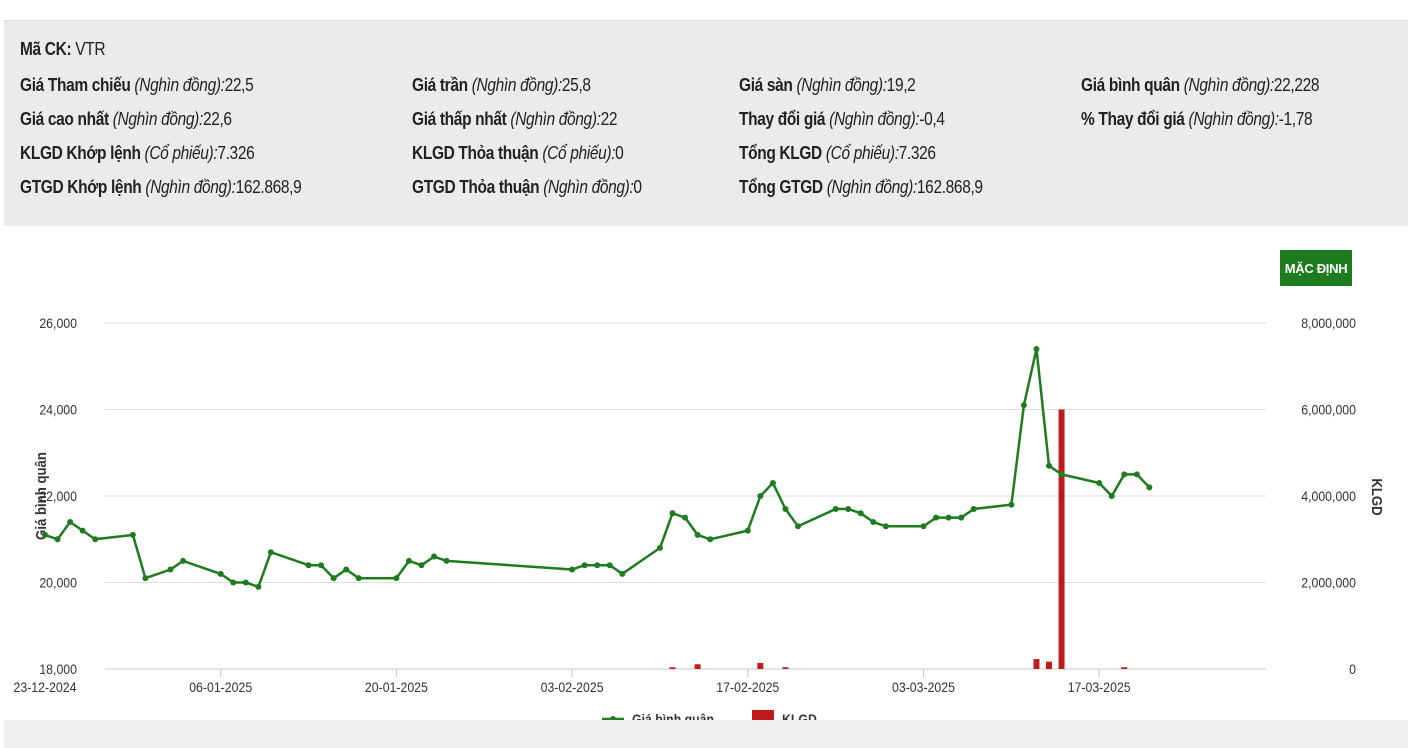 The image size is (1410, 748). What do you see at coordinates (1352, 669) in the screenshot?
I see `y2-tick-label: 0` at bounding box center [1352, 669].